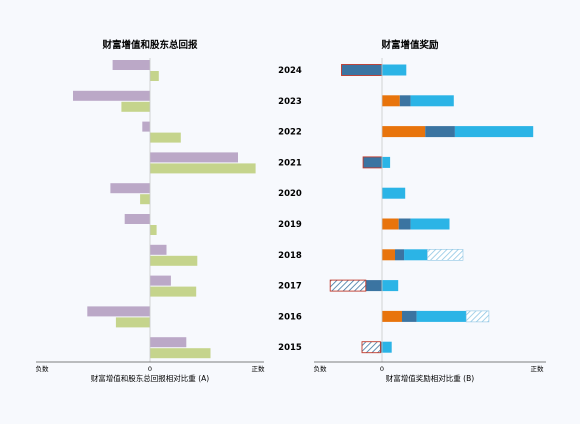  What do you see at coordinates (146, 126) in the screenshot?
I see `left-bar-2022-s1` at bounding box center [146, 126].